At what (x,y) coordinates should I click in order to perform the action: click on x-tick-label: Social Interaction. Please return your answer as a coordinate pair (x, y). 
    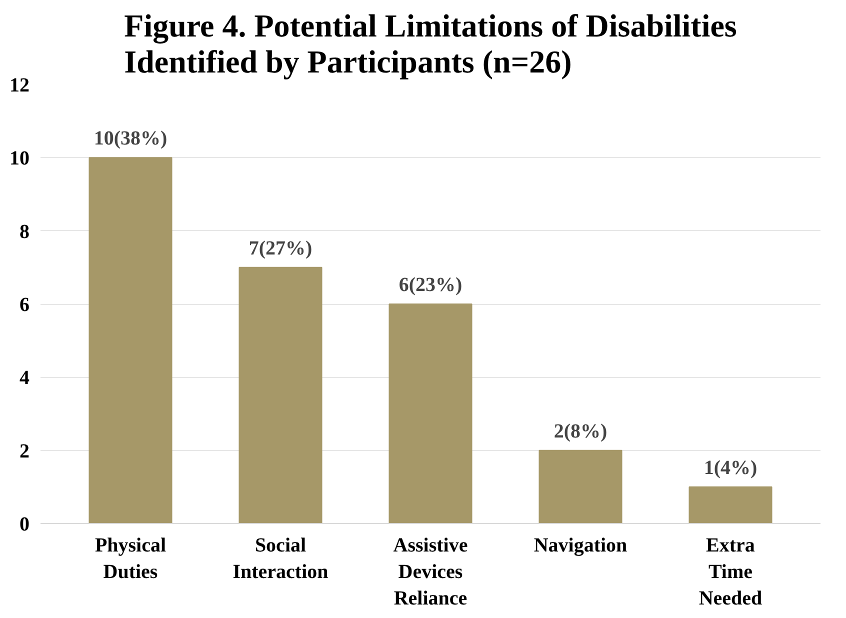
    Looking at the image, I should click on (280, 558).